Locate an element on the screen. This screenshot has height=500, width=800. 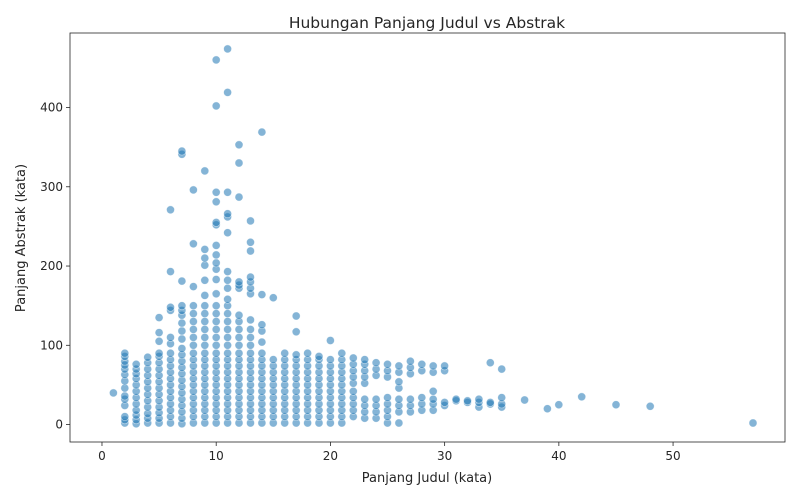
y-axis: 0 100 200 300 400 is located at coordinates (55, 266).